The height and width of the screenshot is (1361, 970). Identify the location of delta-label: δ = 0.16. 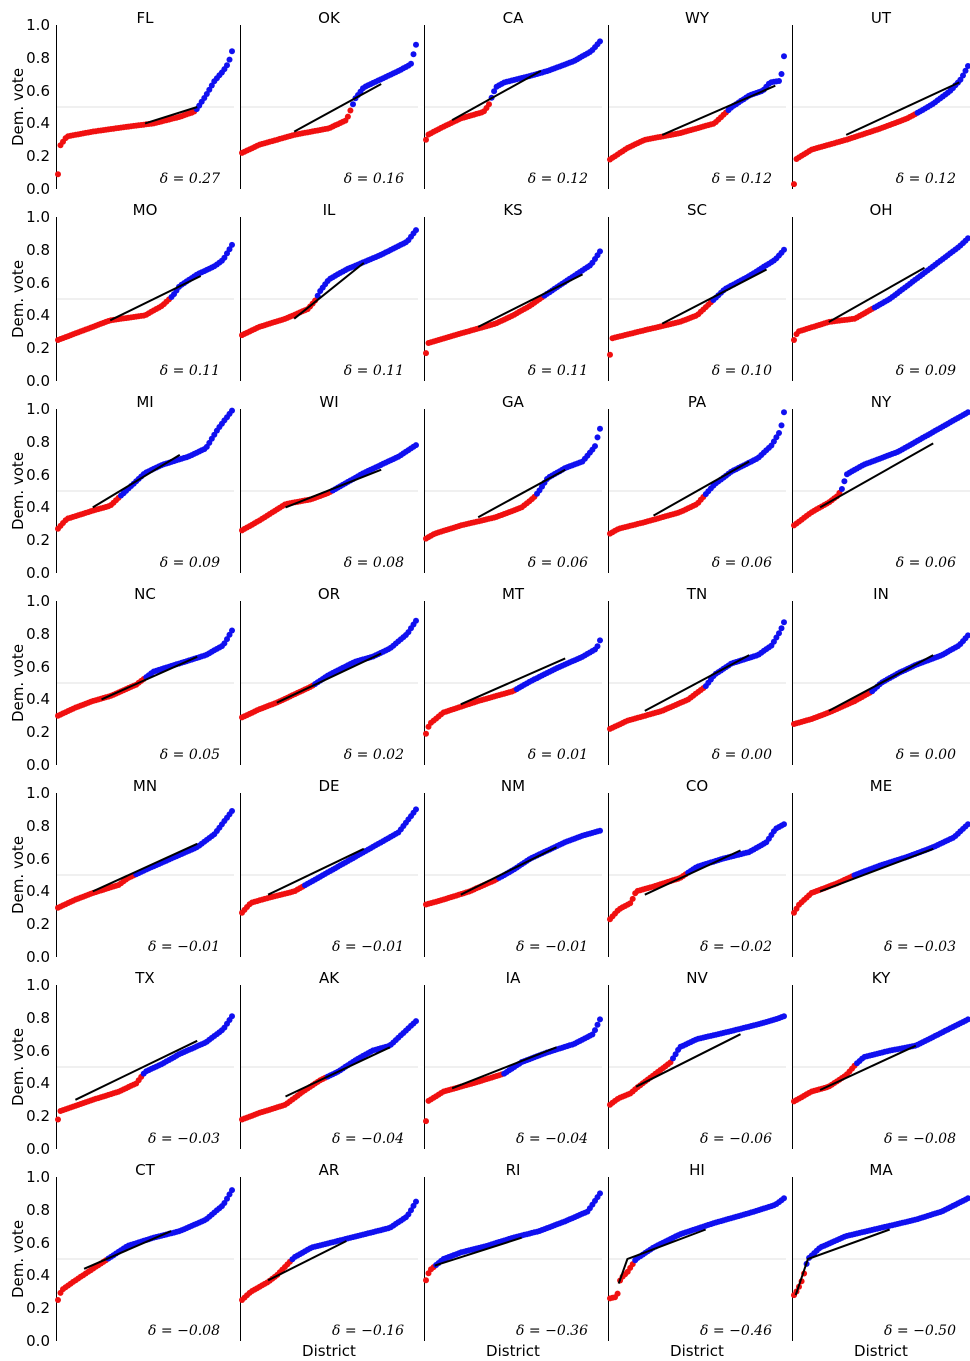
(373, 179).